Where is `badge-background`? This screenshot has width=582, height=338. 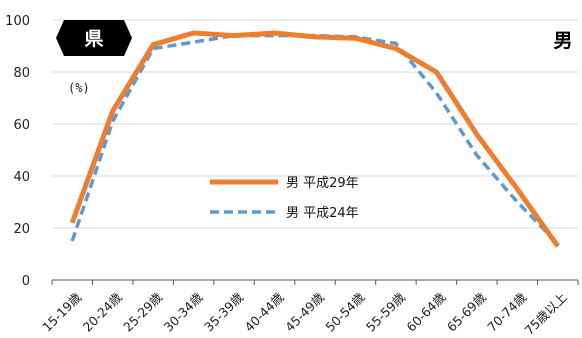 badge-background is located at coordinates (94, 38).